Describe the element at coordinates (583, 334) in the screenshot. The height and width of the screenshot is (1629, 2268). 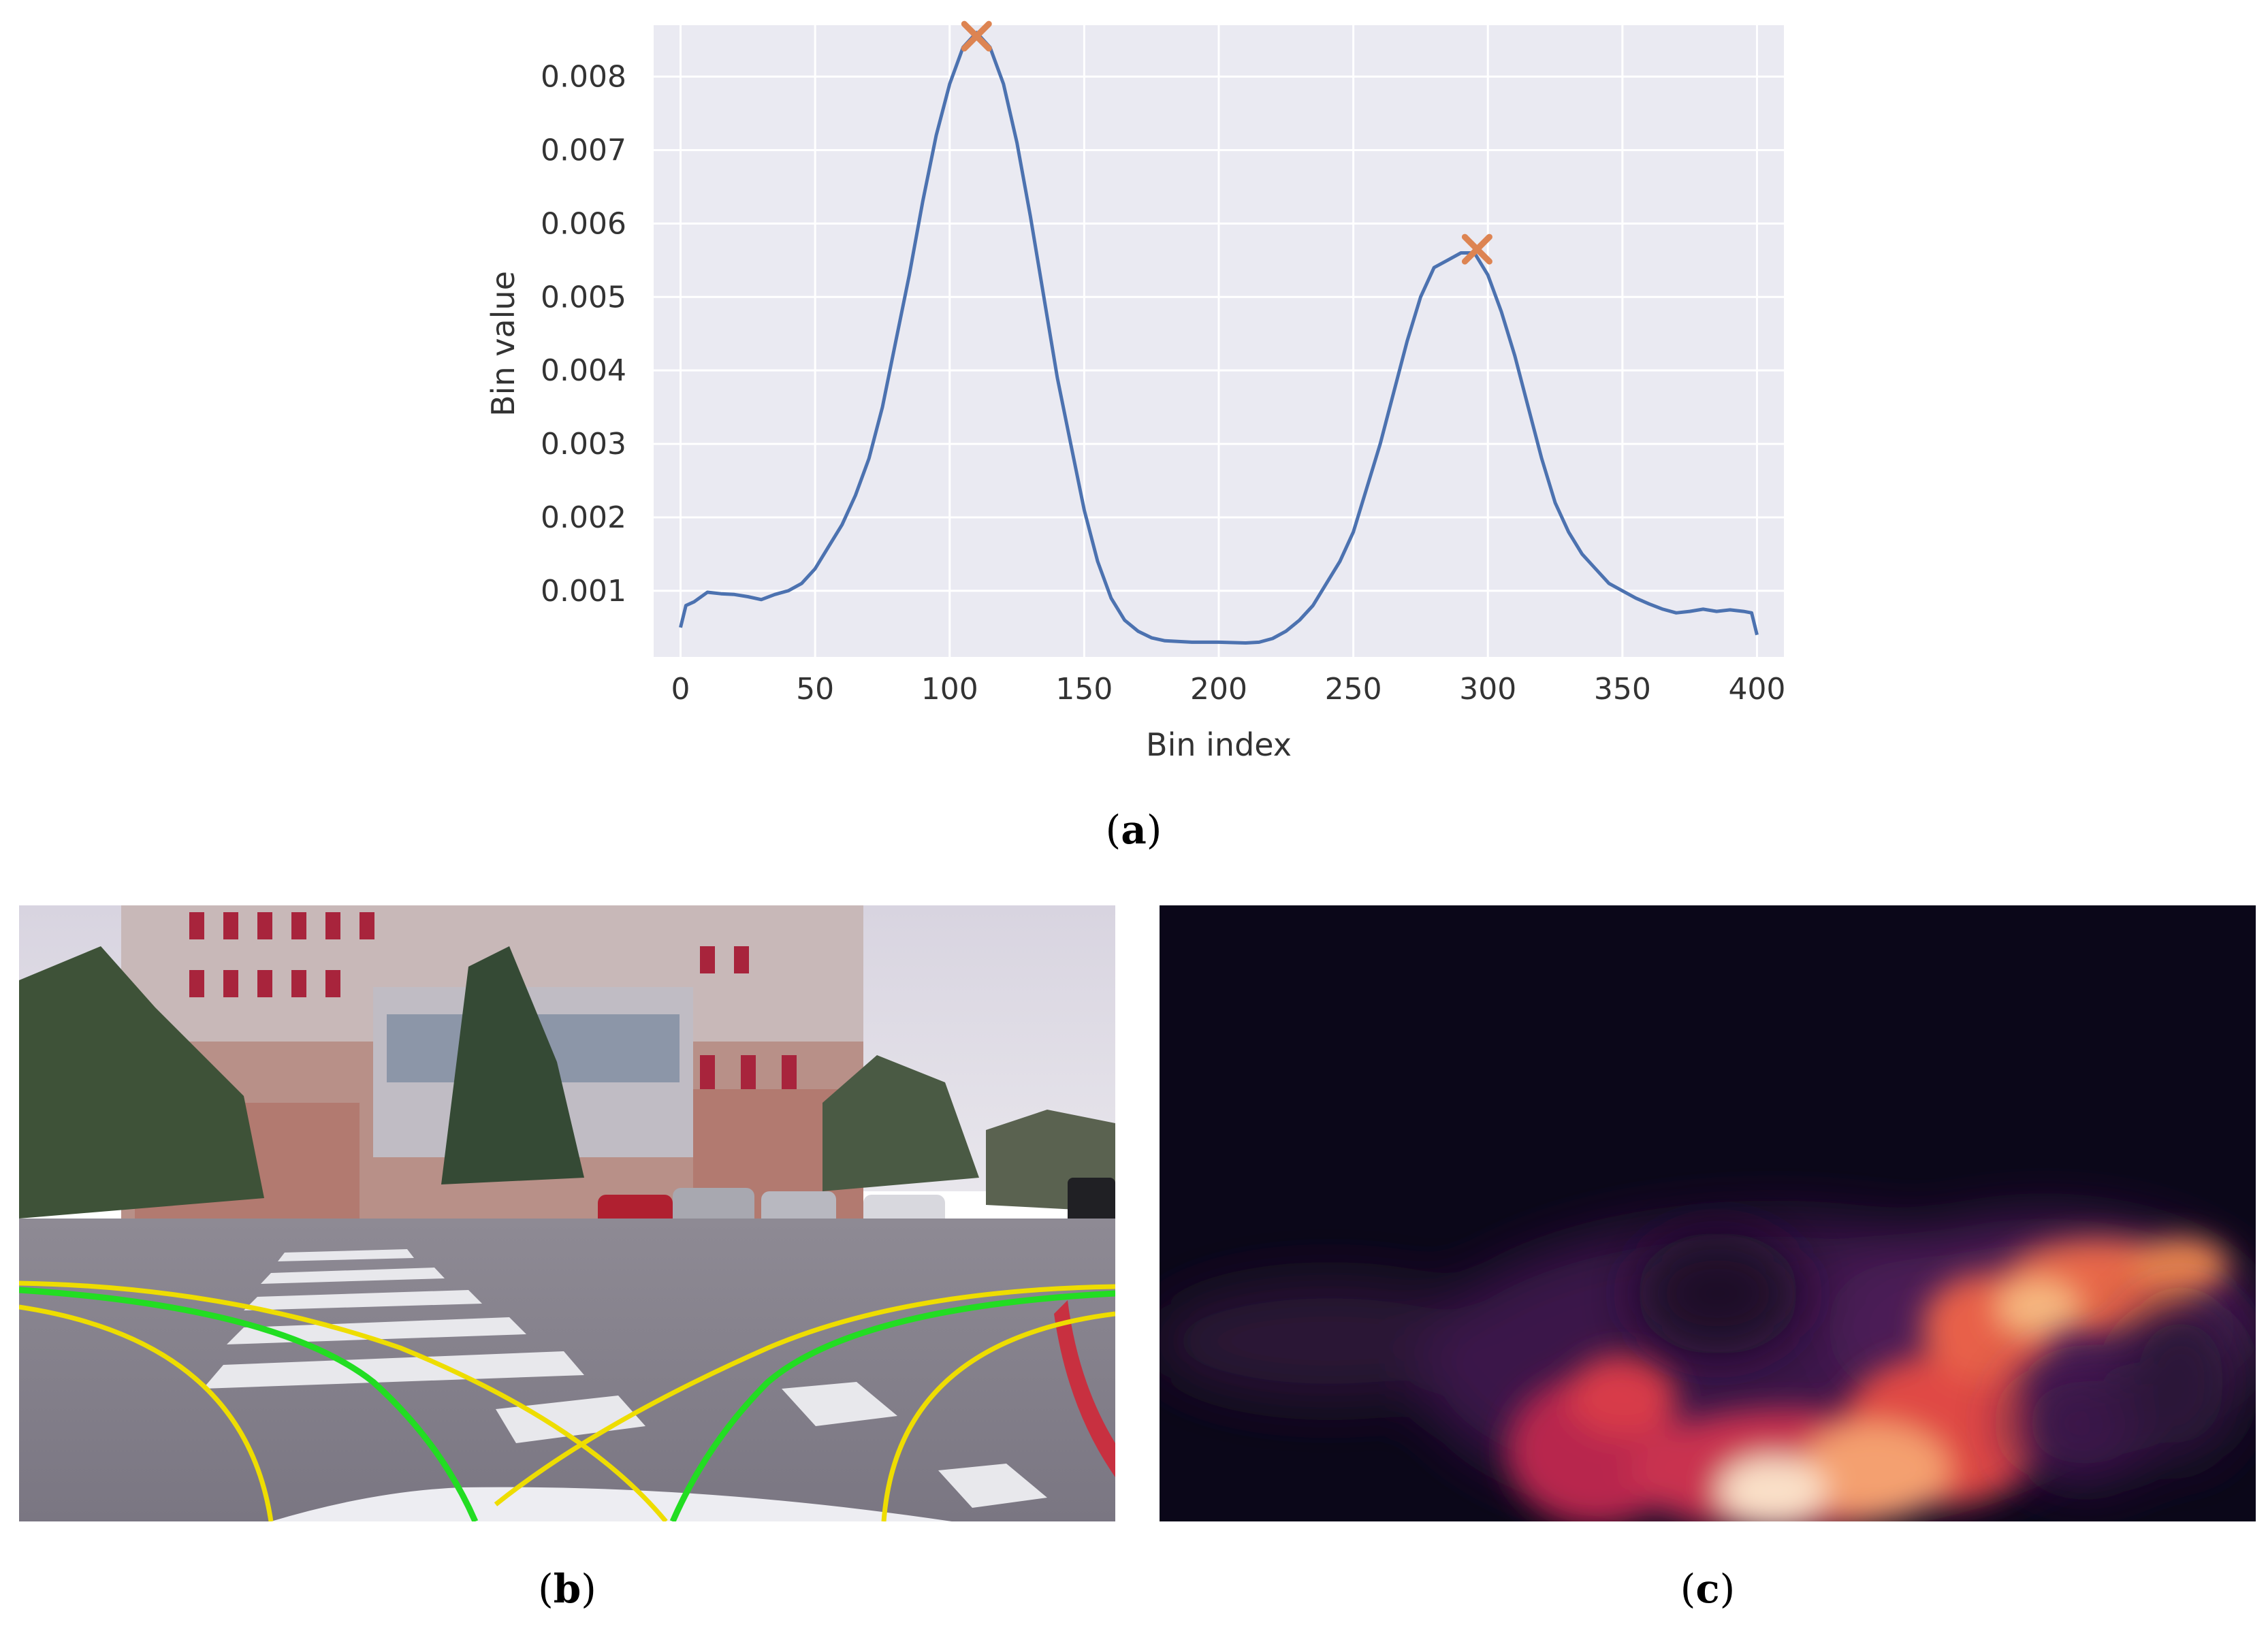
I see `y-tick-labels: 0.001 0.002 0.003 0.004 0.005 0.006 0.007 0.008` at that location.